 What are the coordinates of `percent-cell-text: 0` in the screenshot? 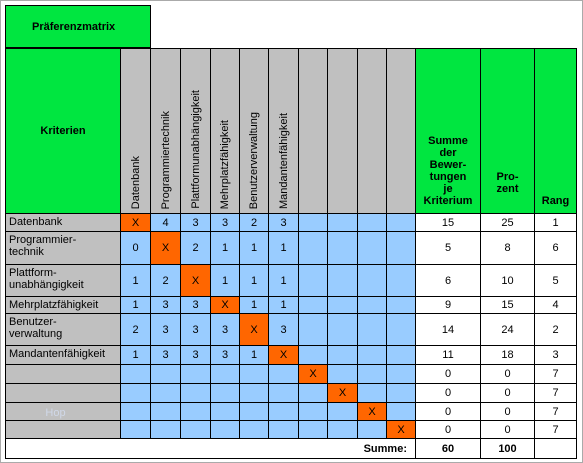 It's located at (507, 374).